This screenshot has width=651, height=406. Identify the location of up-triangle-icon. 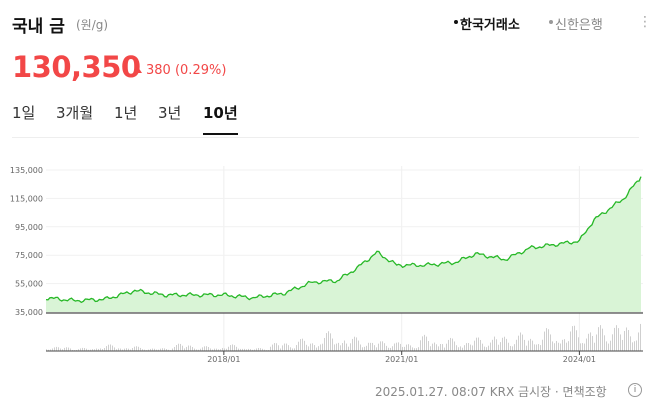
(138, 70).